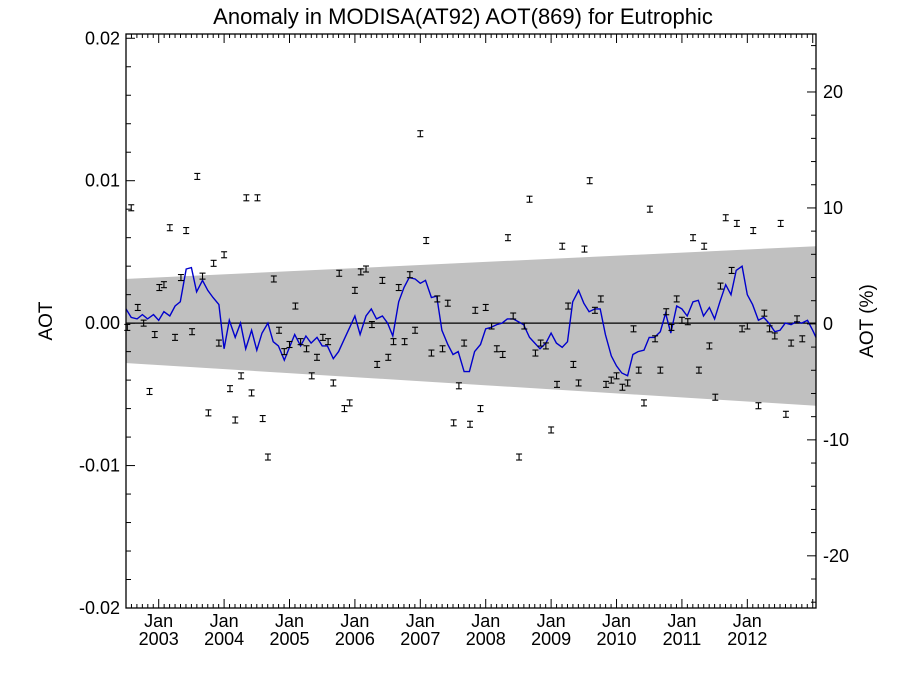 This screenshot has width=900, height=675. I want to click on y-tick-label: -0.02, so click(99, 608).